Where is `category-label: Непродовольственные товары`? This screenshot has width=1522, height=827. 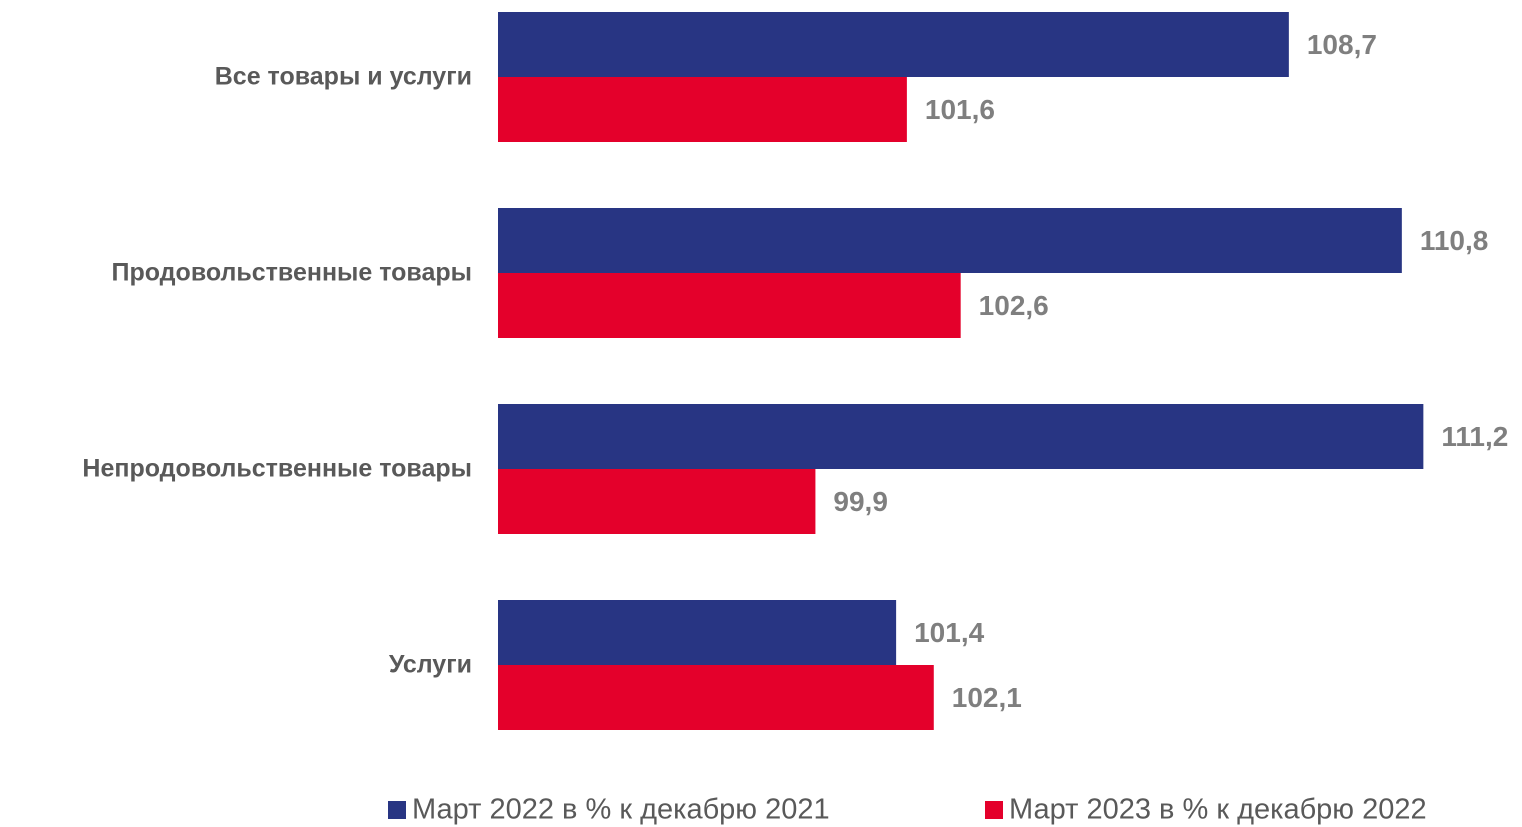
category-label: Непродовольственные товары is located at coordinates (277, 469).